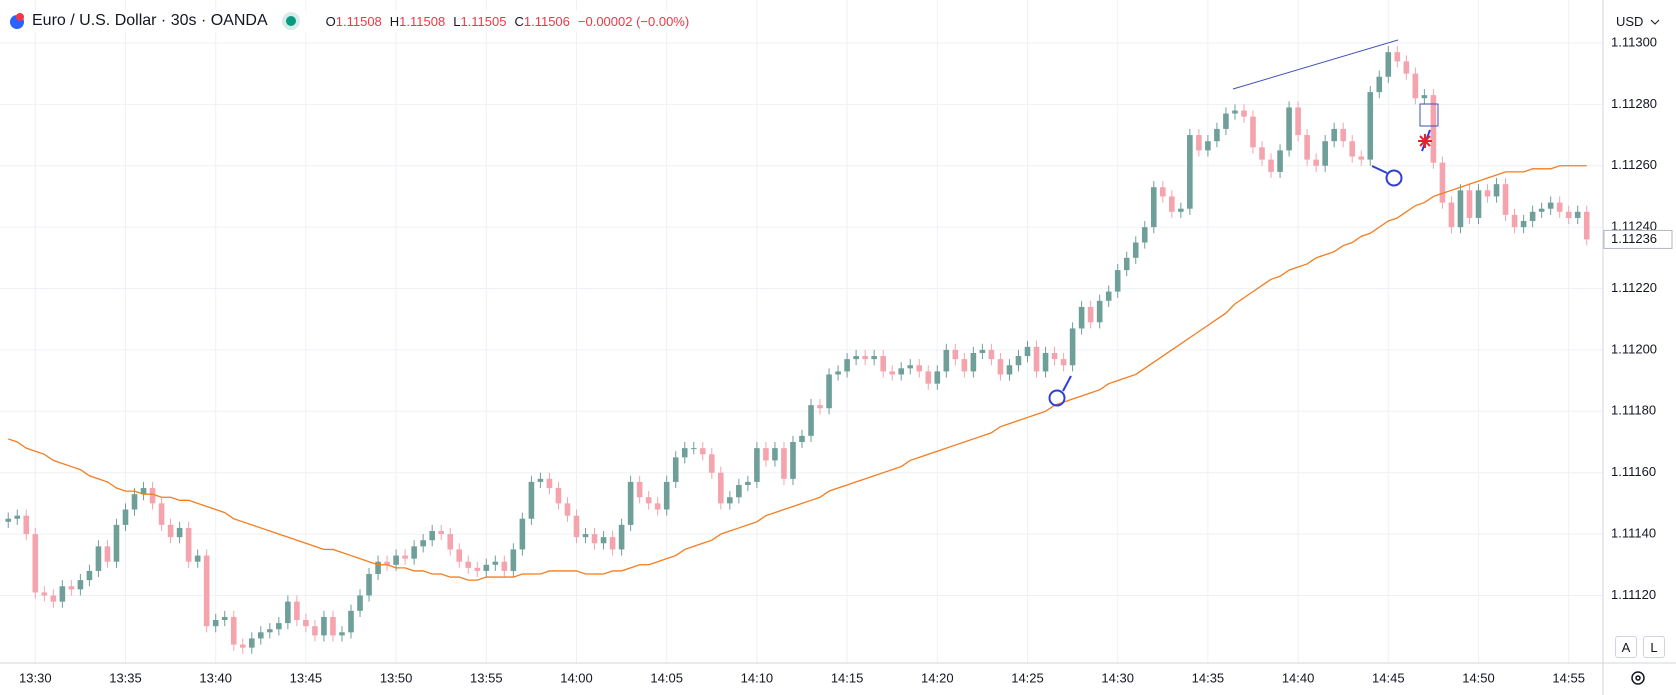 This screenshot has width=1676, height=695. What do you see at coordinates (1478, 677) in the screenshot?
I see `x-tick-label: 14:50` at bounding box center [1478, 677].